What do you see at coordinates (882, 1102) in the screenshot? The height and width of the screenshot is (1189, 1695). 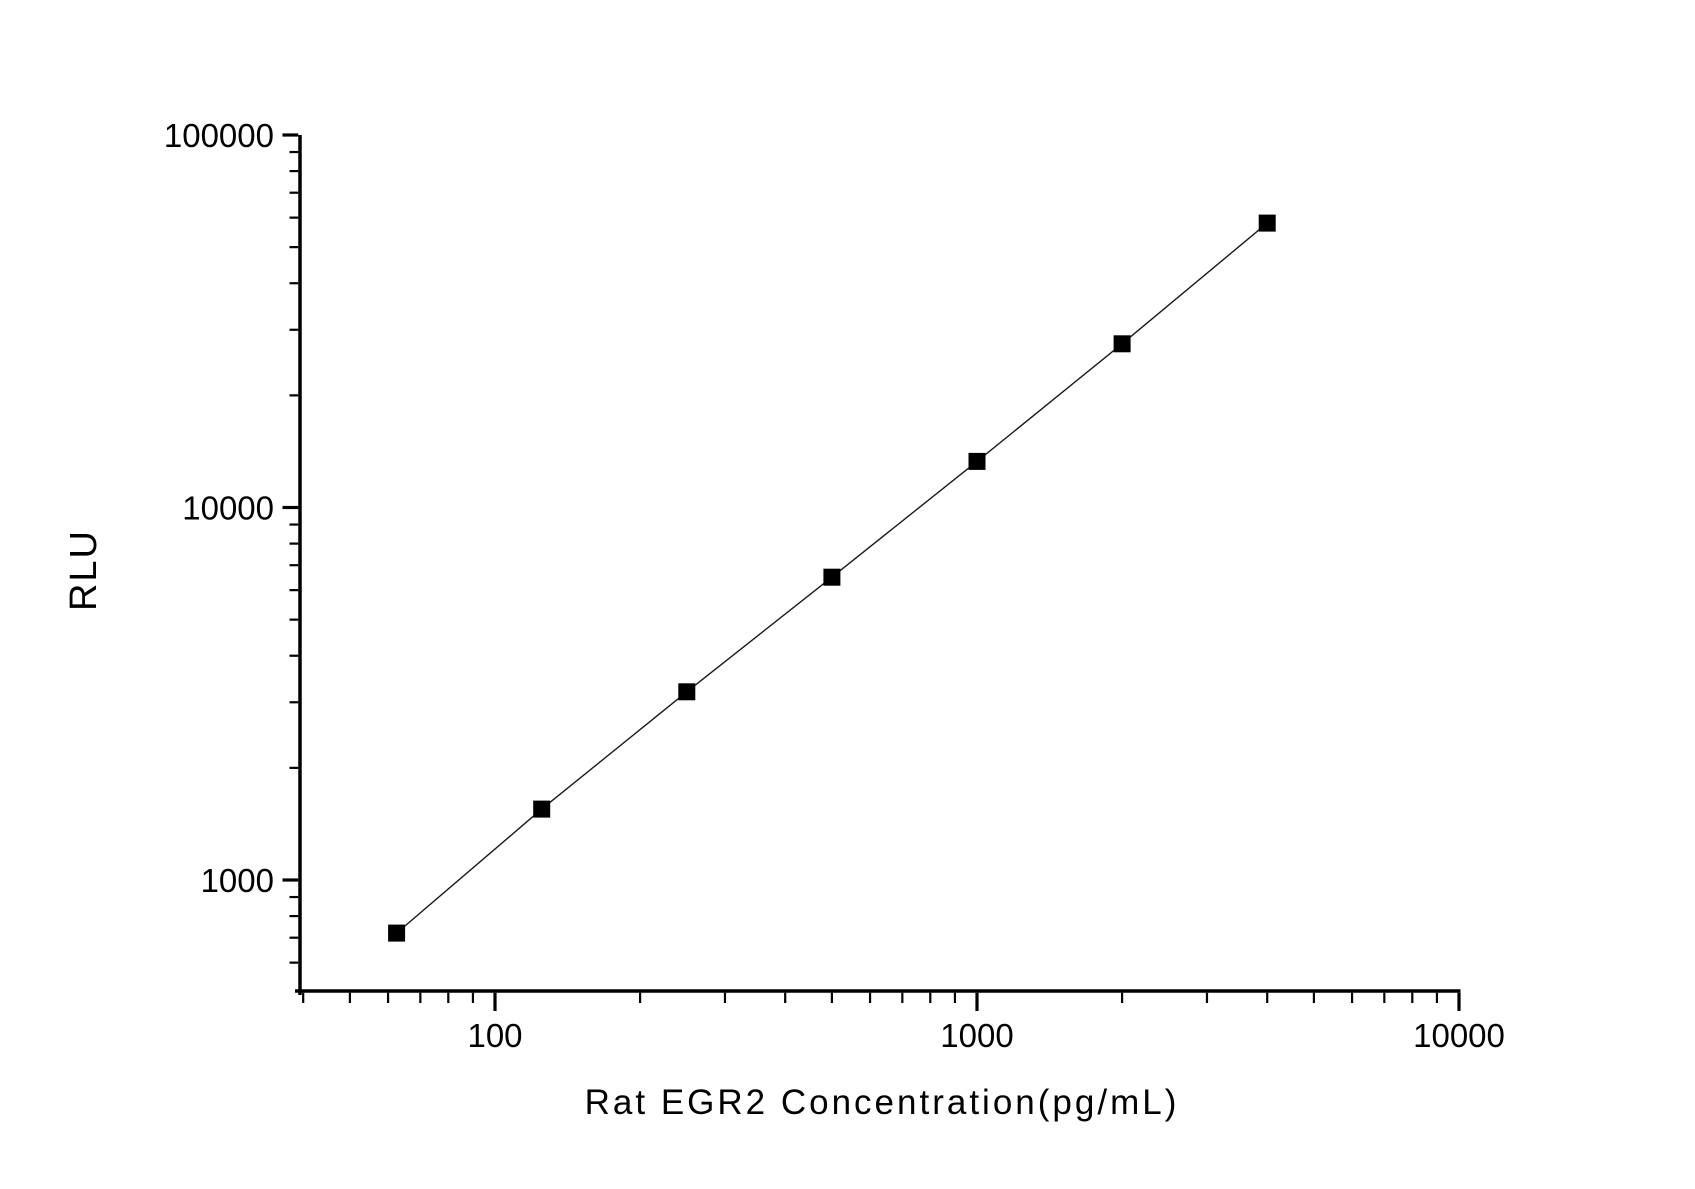 I see `x-axis-title: Rat EGR2 Concentration(pg/mL)` at bounding box center [882, 1102].